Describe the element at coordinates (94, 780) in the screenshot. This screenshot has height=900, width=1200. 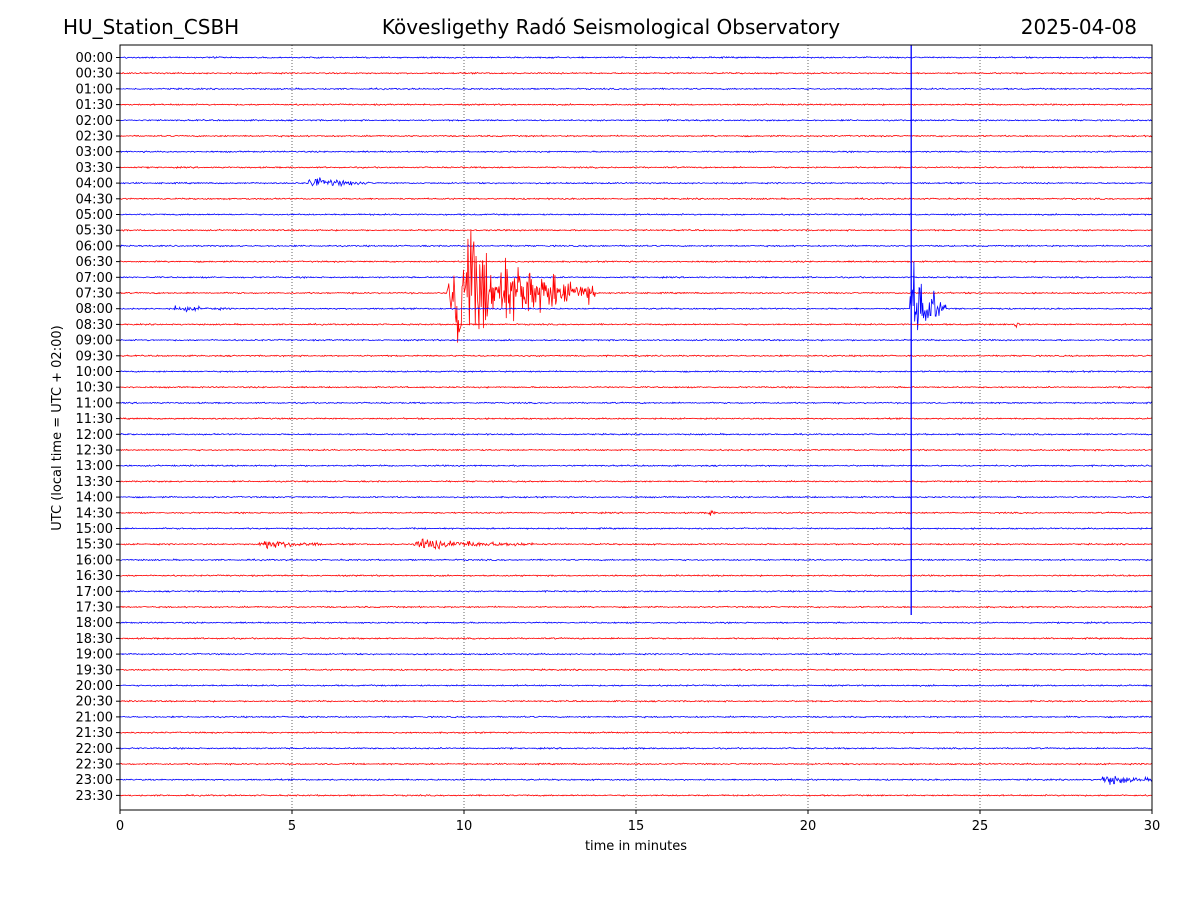
I see `row-label: 23:00` at that location.